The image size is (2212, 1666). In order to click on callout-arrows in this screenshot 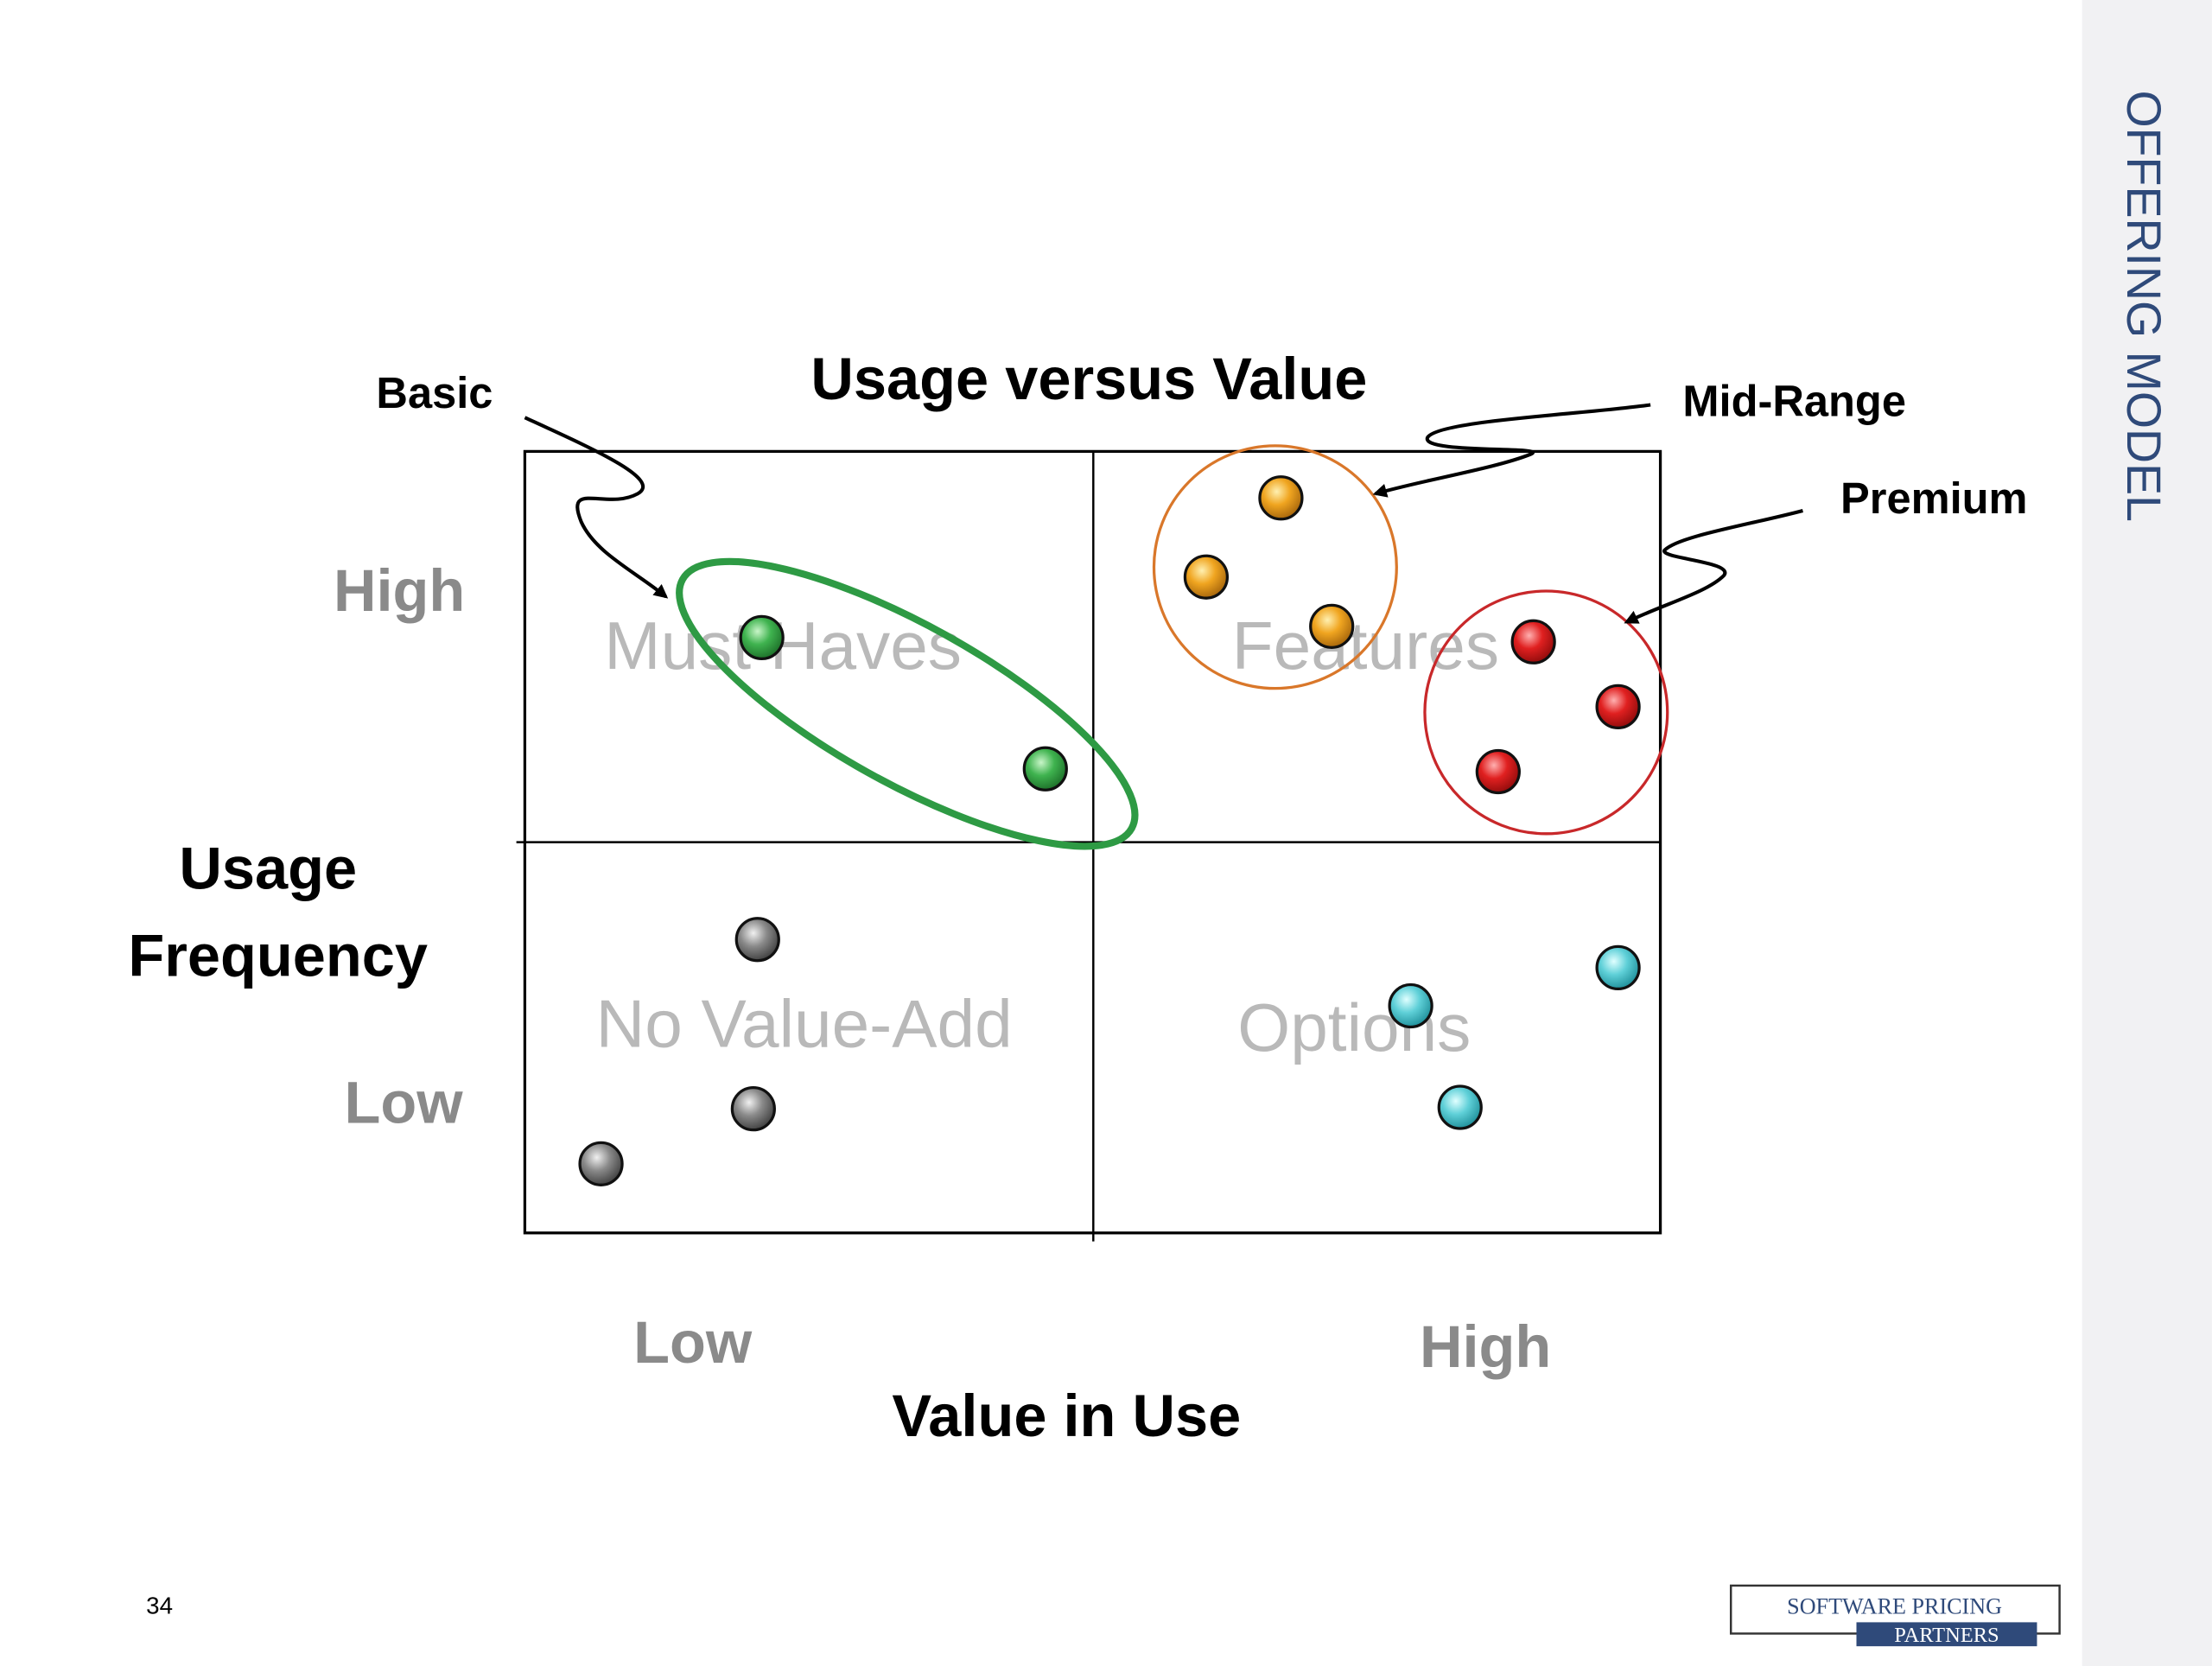, I will do `click(1163, 513)`.